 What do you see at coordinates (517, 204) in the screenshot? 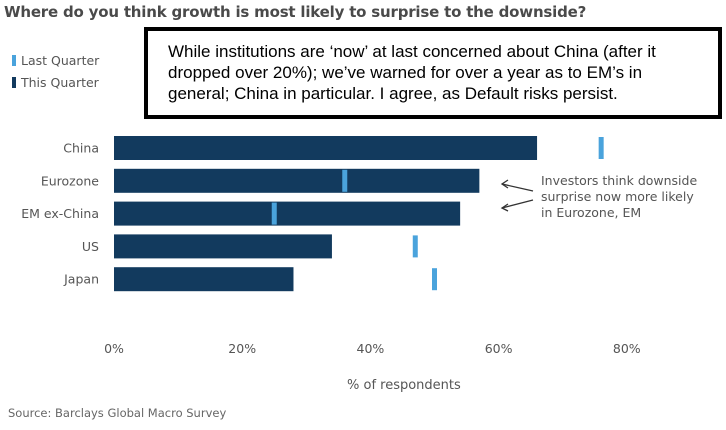
I see `arrow-em` at bounding box center [517, 204].